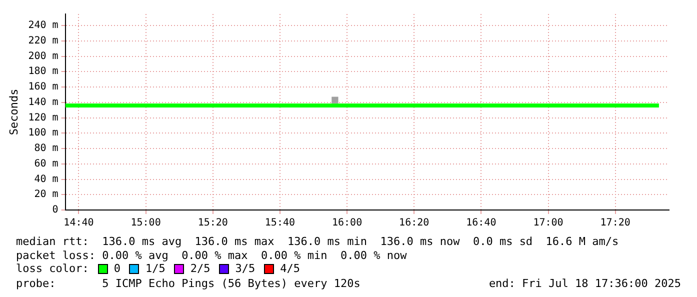  Describe the element at coordinates (79, 223) in the screenshot. I see `x-tick-label: 14:40` at that location.